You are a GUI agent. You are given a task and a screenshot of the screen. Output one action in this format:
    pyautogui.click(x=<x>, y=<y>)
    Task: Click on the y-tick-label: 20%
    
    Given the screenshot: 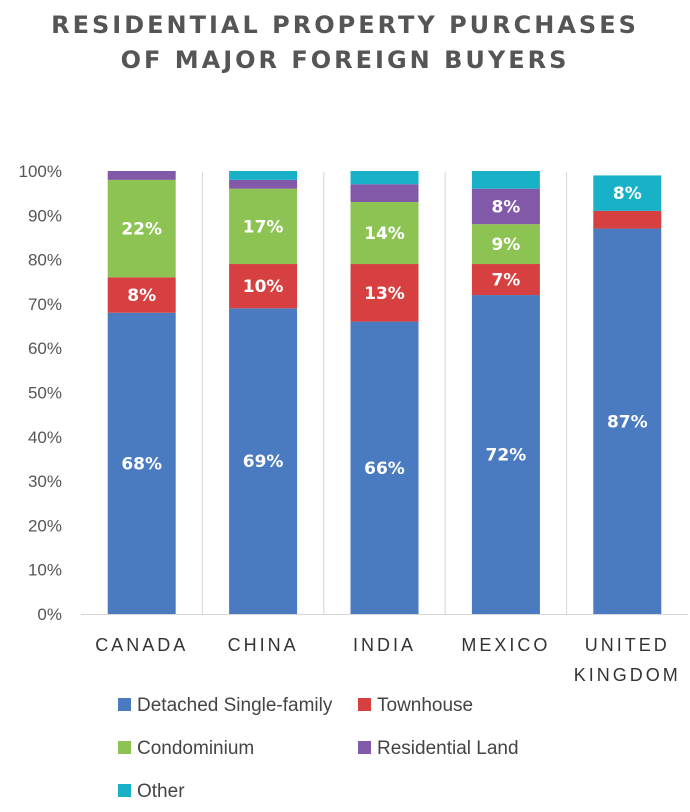 What is the action you would take?
    pyautogui.click(x=45, y=525)
    